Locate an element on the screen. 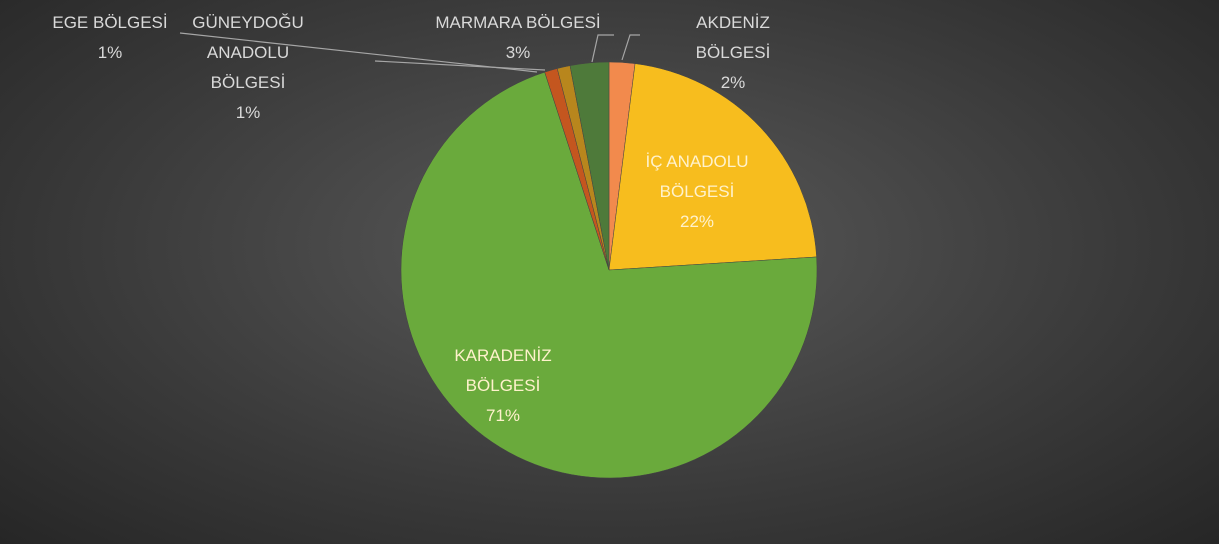 This screenshot has width=1219, height=544. data-label: KARADENİZ BÖLGESİ 71% is located at coordinates (503, 386).